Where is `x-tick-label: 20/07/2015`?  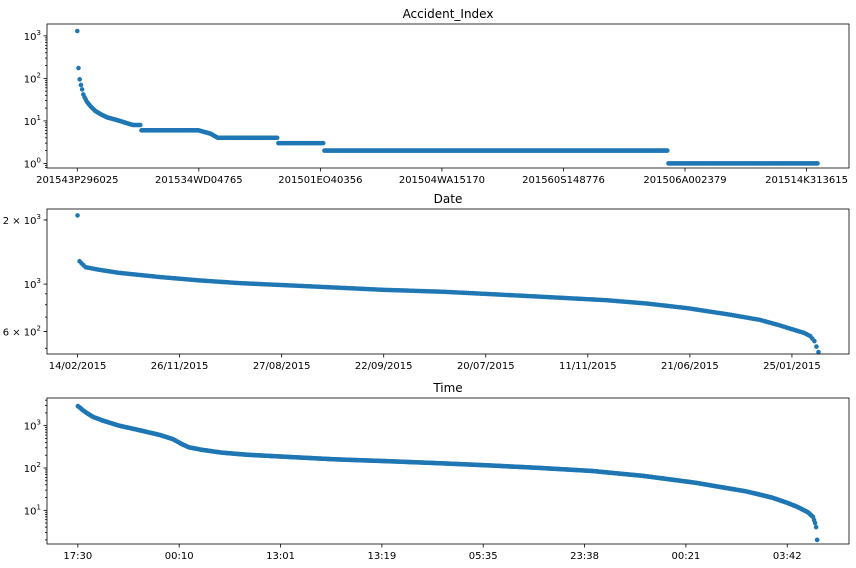
x-tick-label: 20/07/2015 is located at coordinates (486, 366).